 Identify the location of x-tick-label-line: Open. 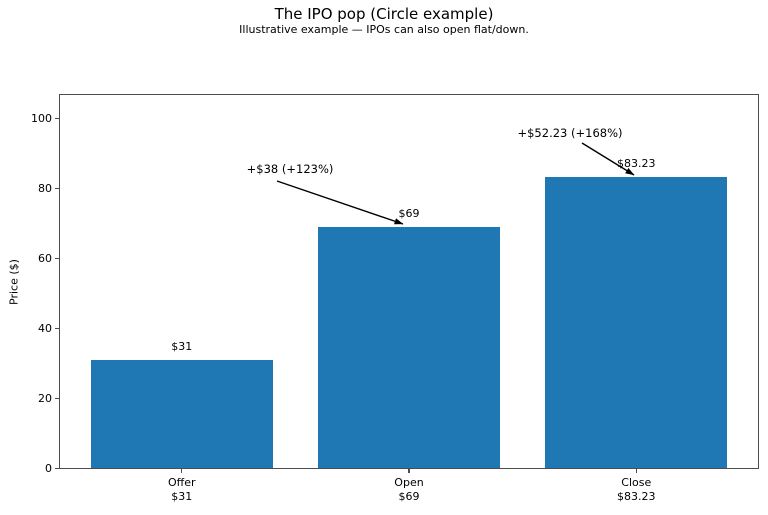
(409, 482).